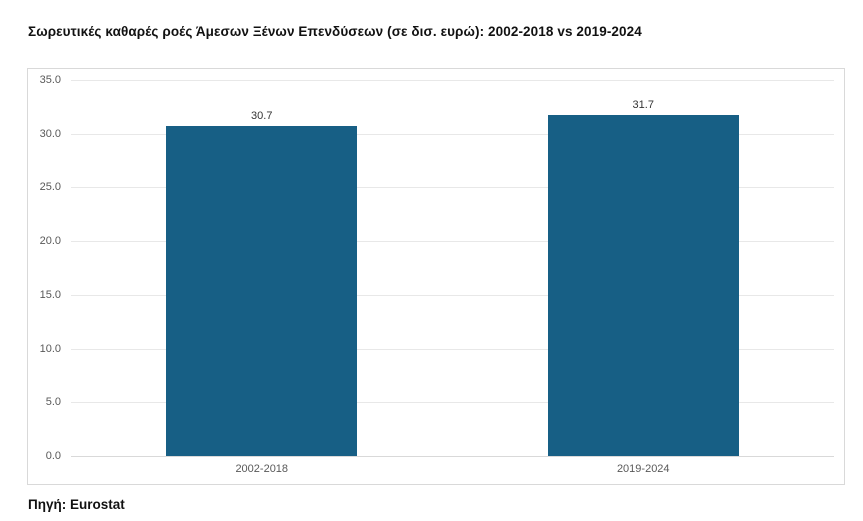 This screenshot has height=521, width=863. Describe the element at coordinates (53, 456) in the screenshot. I see `y-tick-label: 0.0` at that location.